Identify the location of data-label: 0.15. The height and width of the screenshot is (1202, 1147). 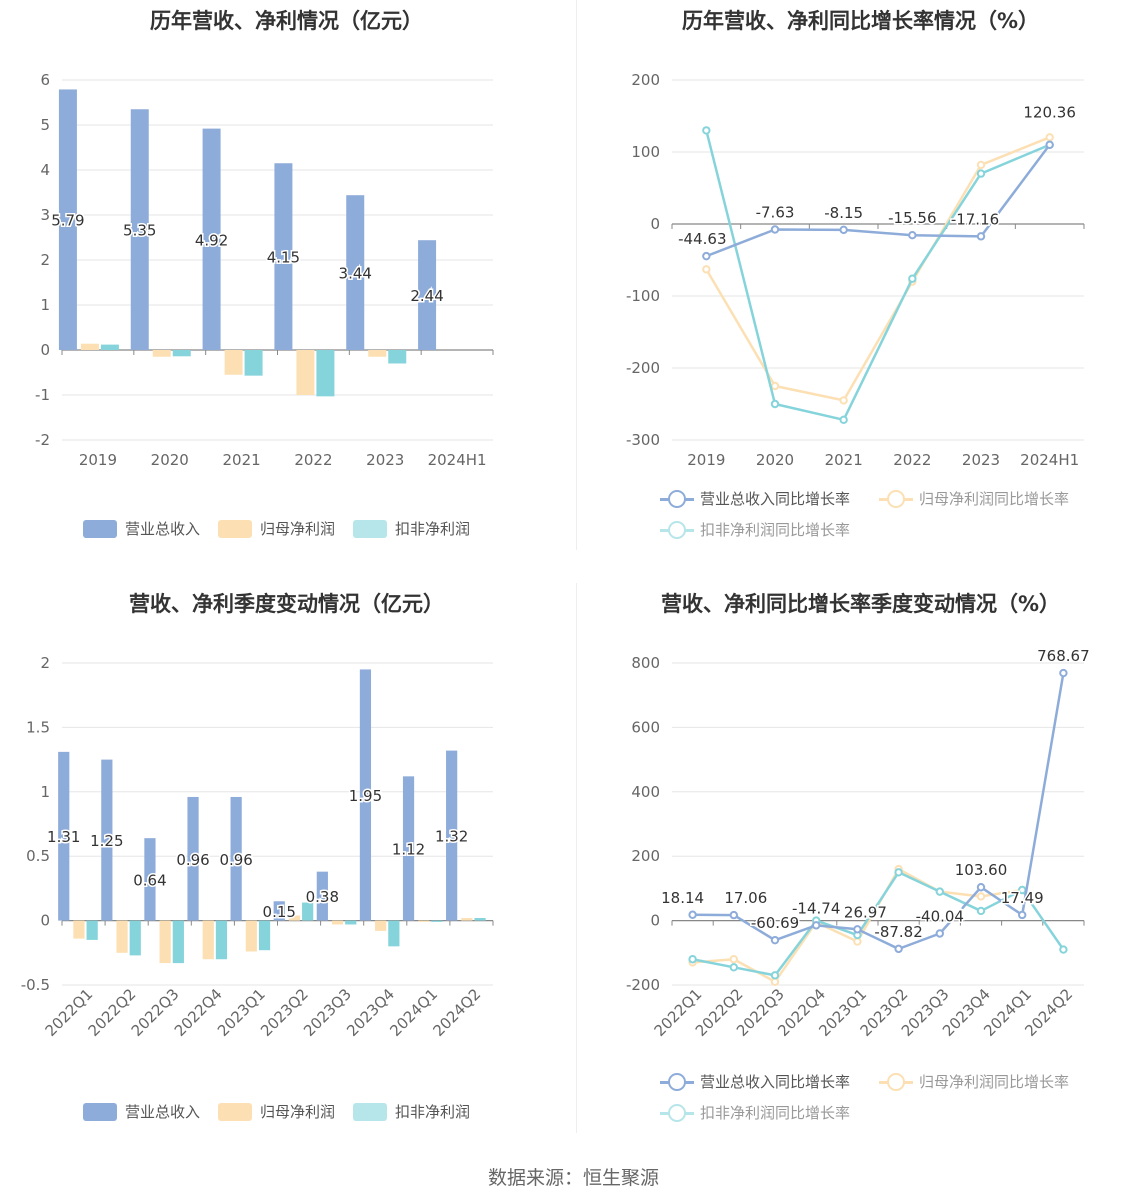
(279, 912).